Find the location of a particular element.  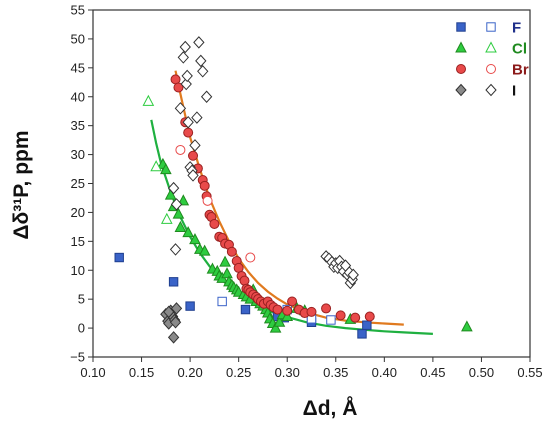

legend-marker-i-filled is located at coordinates (461, 90).